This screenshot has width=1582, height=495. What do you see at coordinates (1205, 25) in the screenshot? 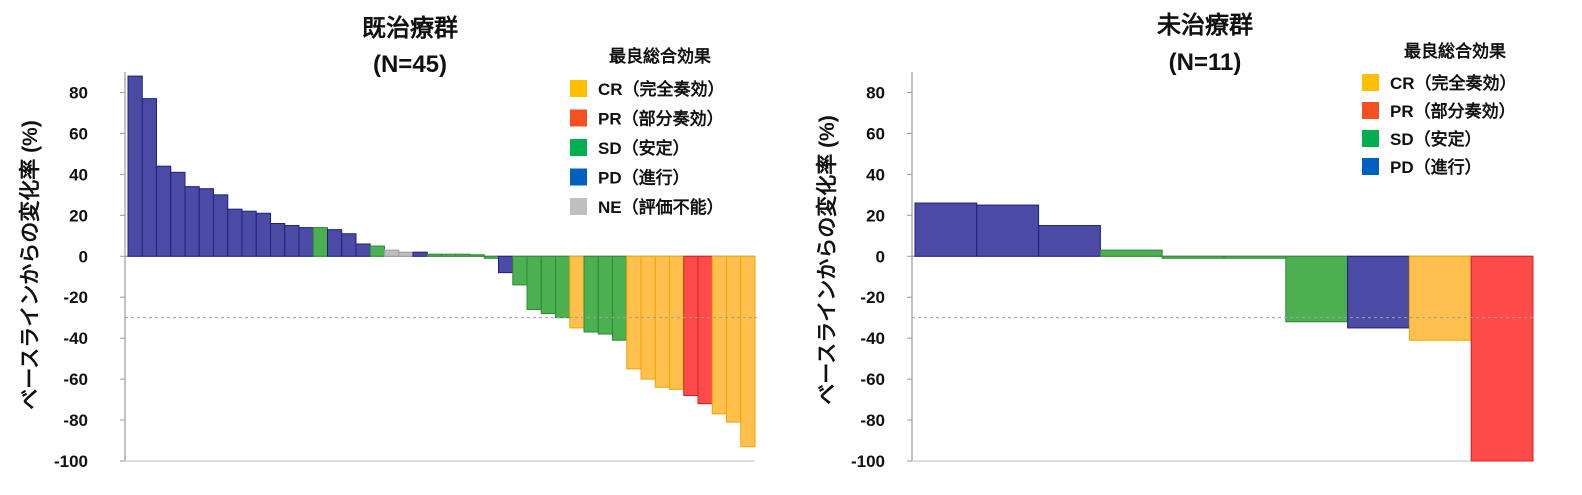
I see `chart-title: 未治療群` at bounding box center [1205, 25].